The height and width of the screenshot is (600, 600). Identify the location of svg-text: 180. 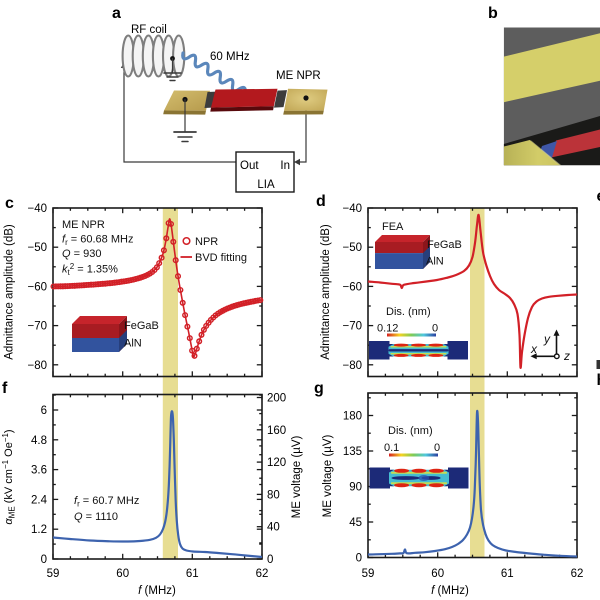
(352, 417).